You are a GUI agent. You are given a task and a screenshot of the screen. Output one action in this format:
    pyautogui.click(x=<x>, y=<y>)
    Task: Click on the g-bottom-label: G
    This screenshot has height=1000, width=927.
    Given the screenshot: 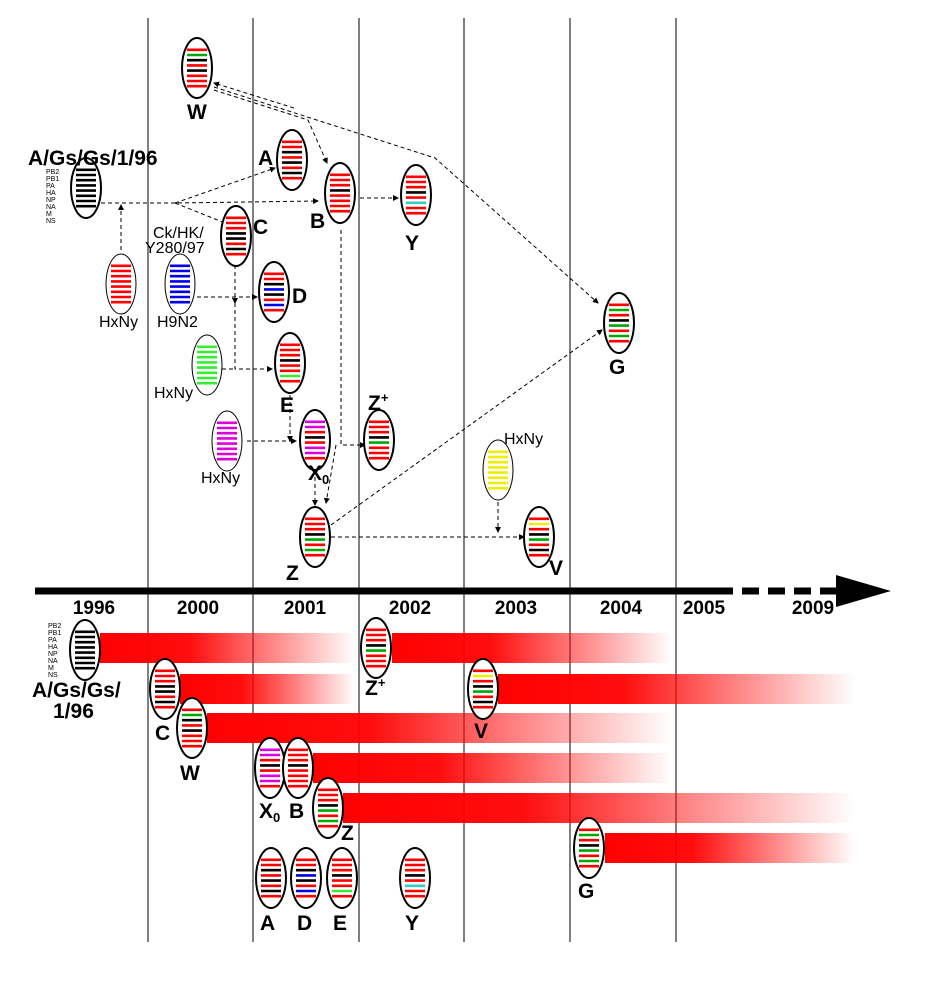 What is the action you would take?
    pyautogui.click(x=586, y=891)
    